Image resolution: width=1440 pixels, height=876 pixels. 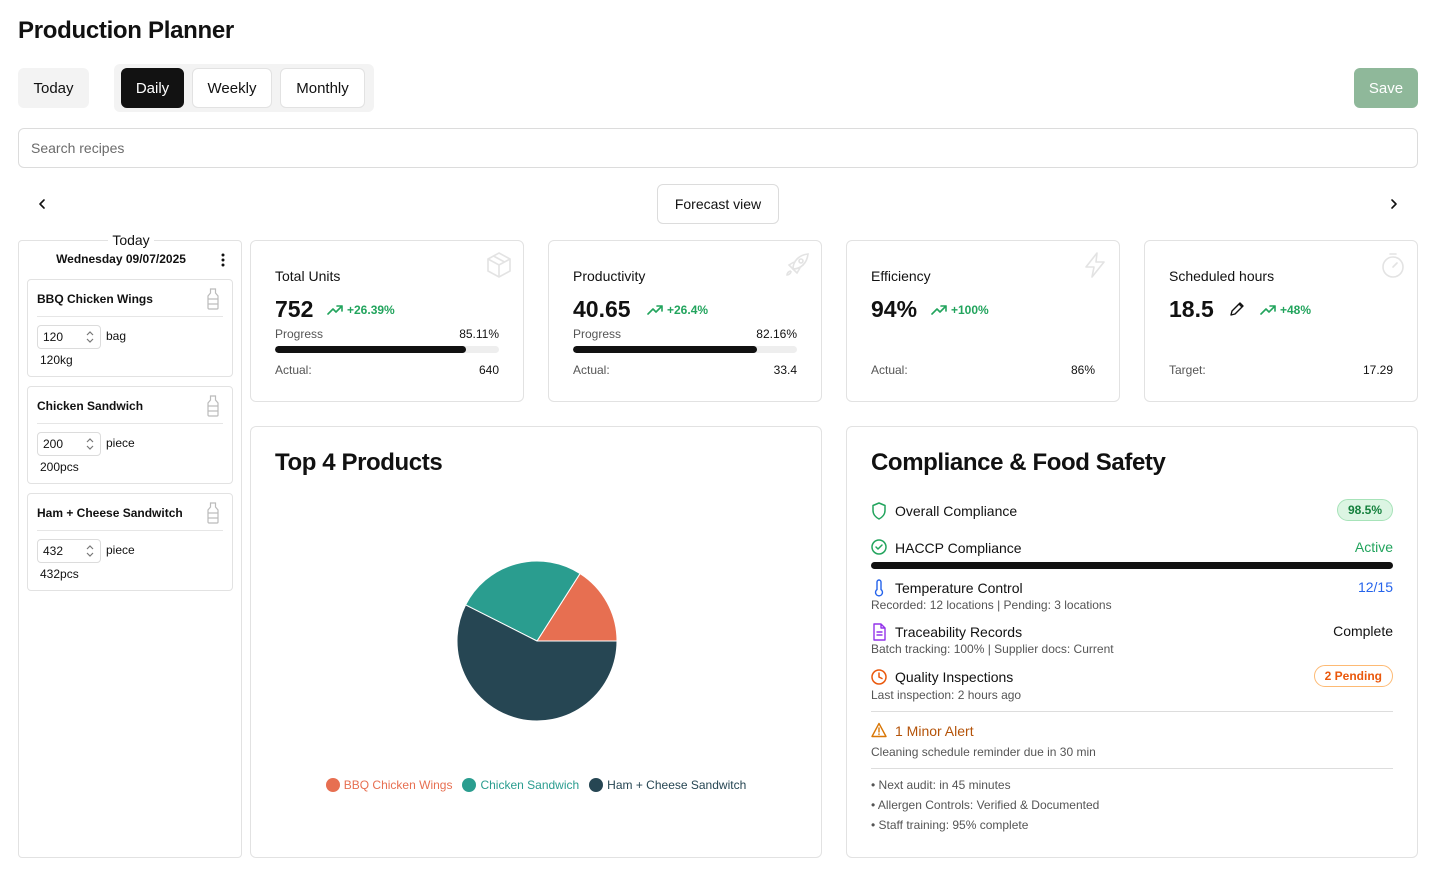 I want to click on legend-item: Ham + Cheese Sandwitch, so click(x=667, y=785).